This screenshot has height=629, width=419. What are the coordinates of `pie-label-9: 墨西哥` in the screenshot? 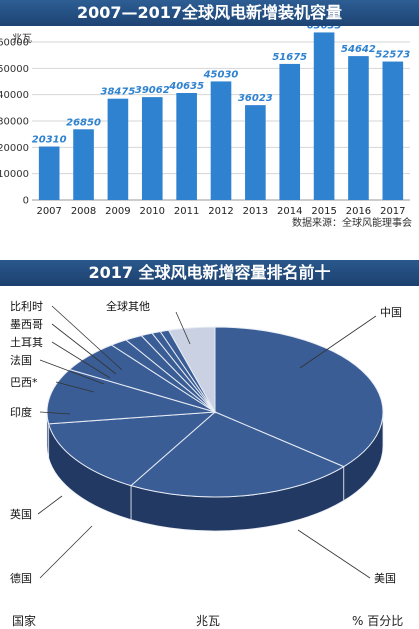 It's located at (26, 324).